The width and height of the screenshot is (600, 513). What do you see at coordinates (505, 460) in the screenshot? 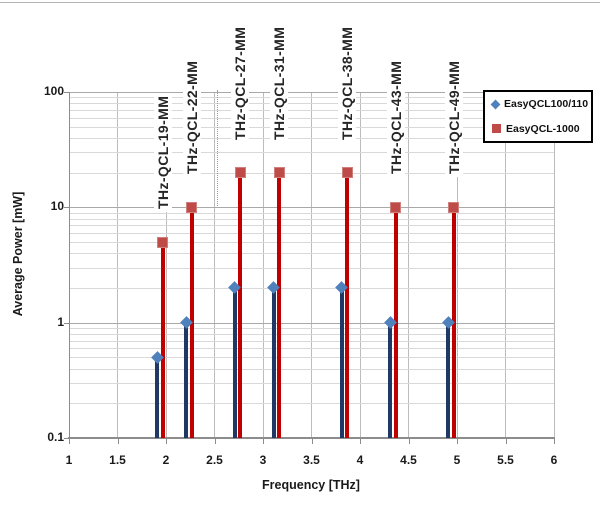
I see `x-tick-label: 5.5` at bounding box center [505, 460].